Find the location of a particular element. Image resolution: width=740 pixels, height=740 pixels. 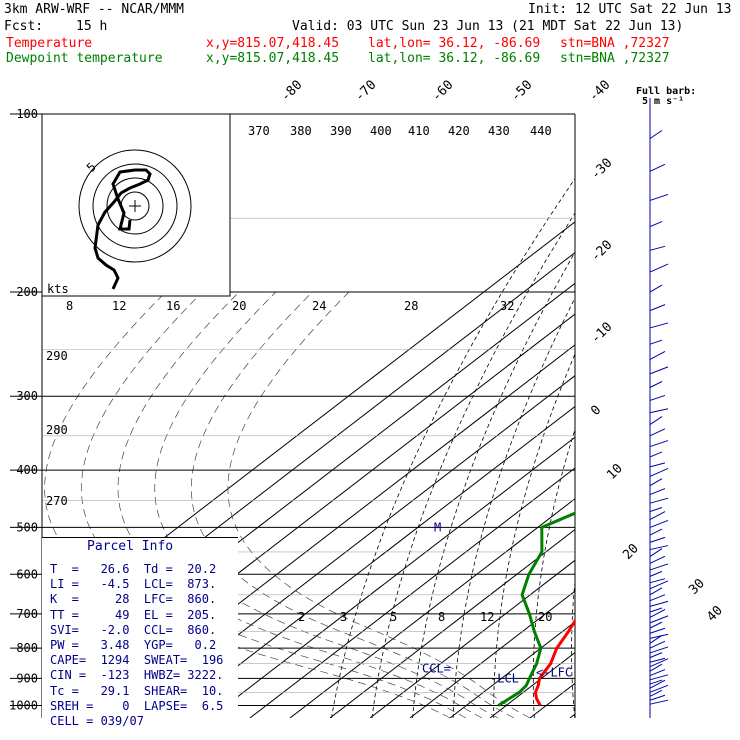

top-temperature-tick: -60 is located at coordinates (442, 91).